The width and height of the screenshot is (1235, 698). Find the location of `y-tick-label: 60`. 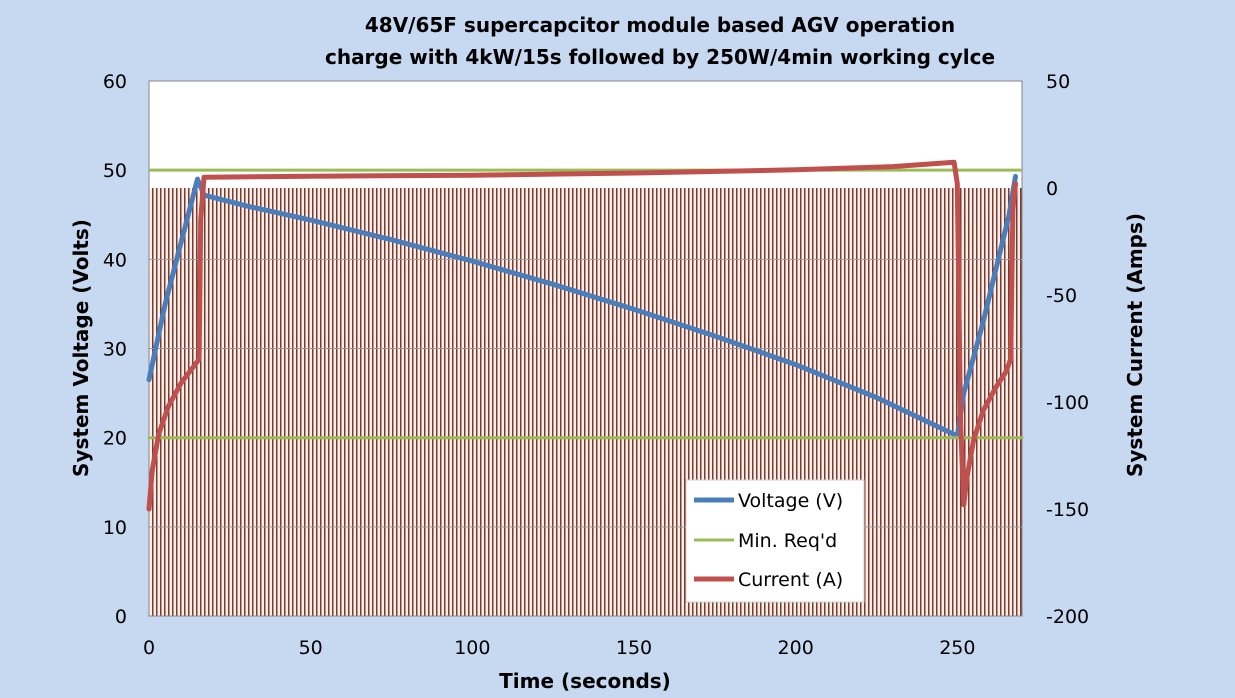

y-tick-label: 60 is located at coordinates (115, 82).